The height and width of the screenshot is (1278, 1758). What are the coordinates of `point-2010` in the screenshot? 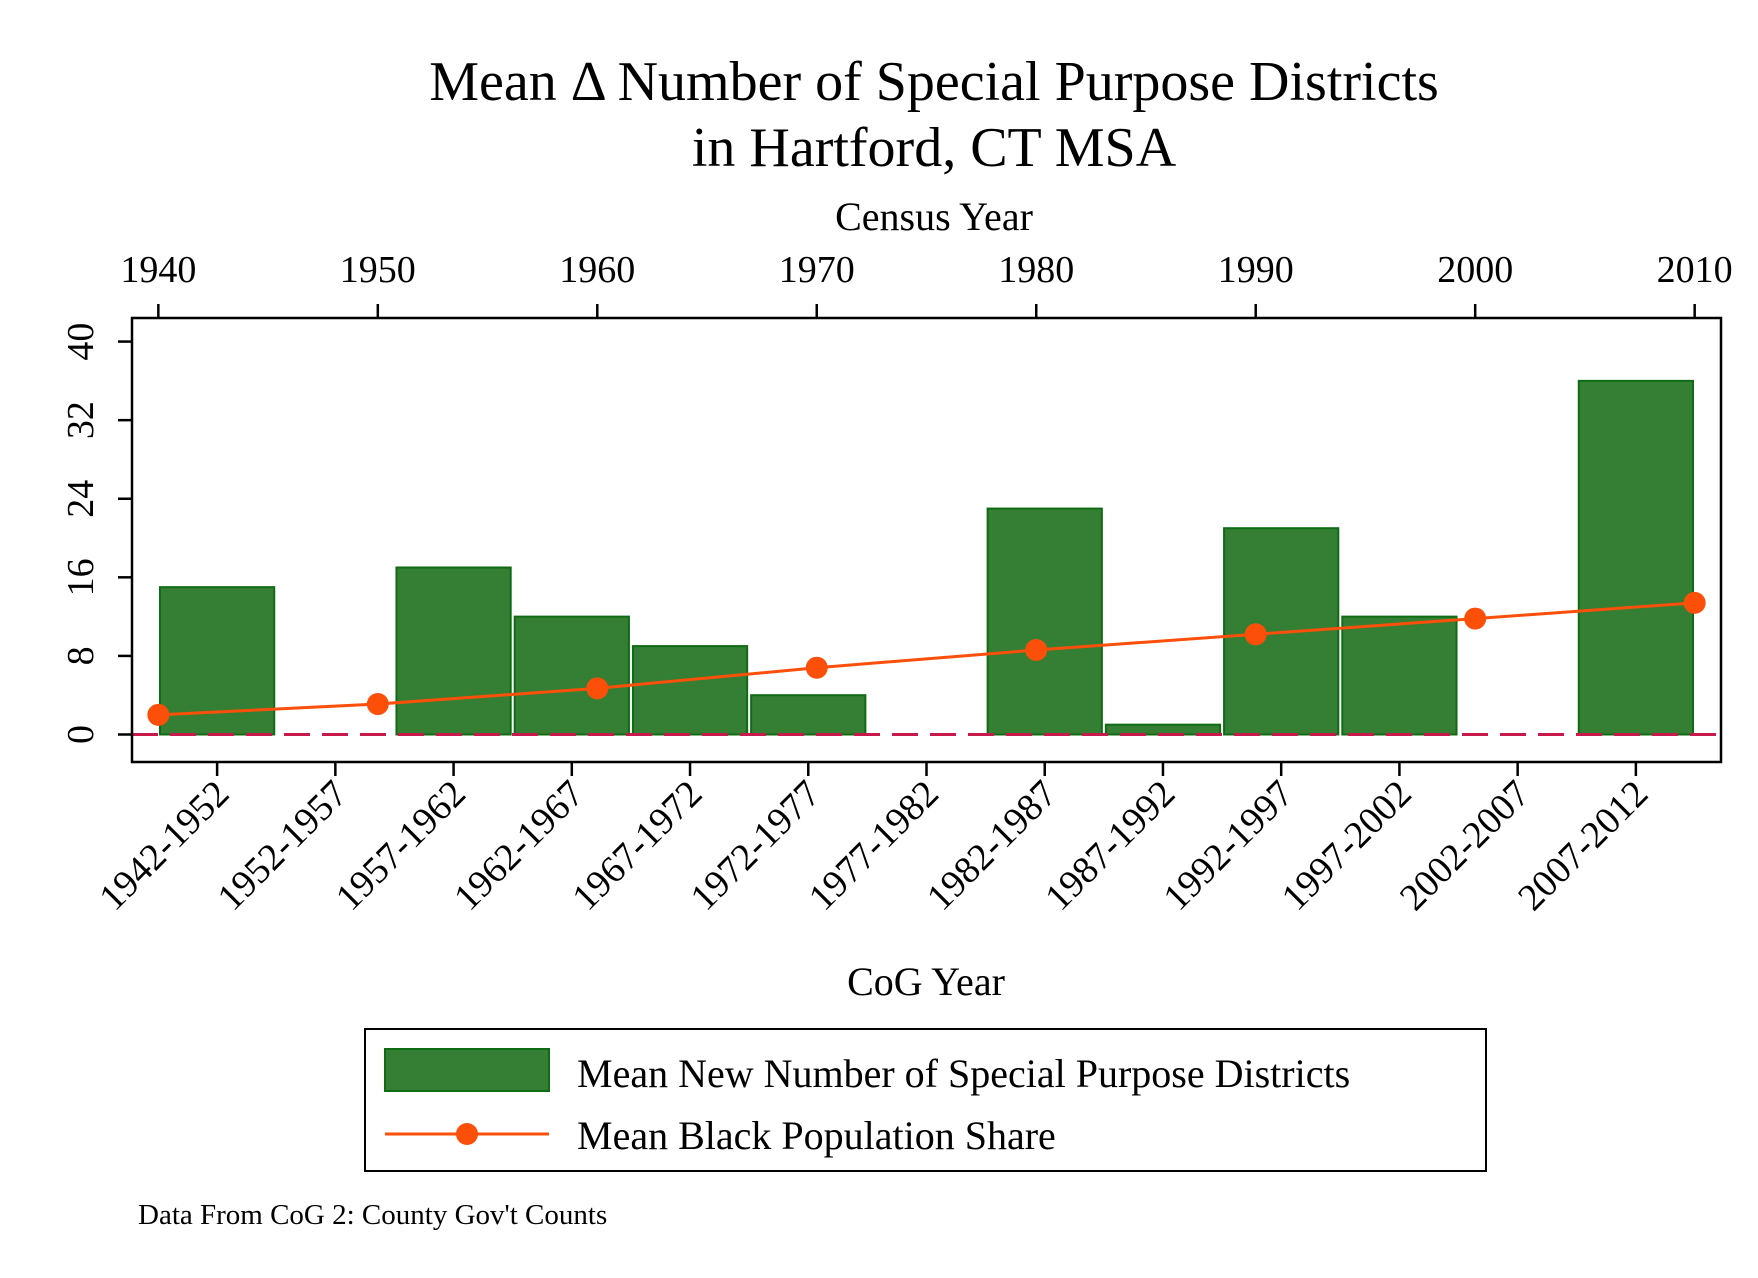 It's located at (1694, 602).